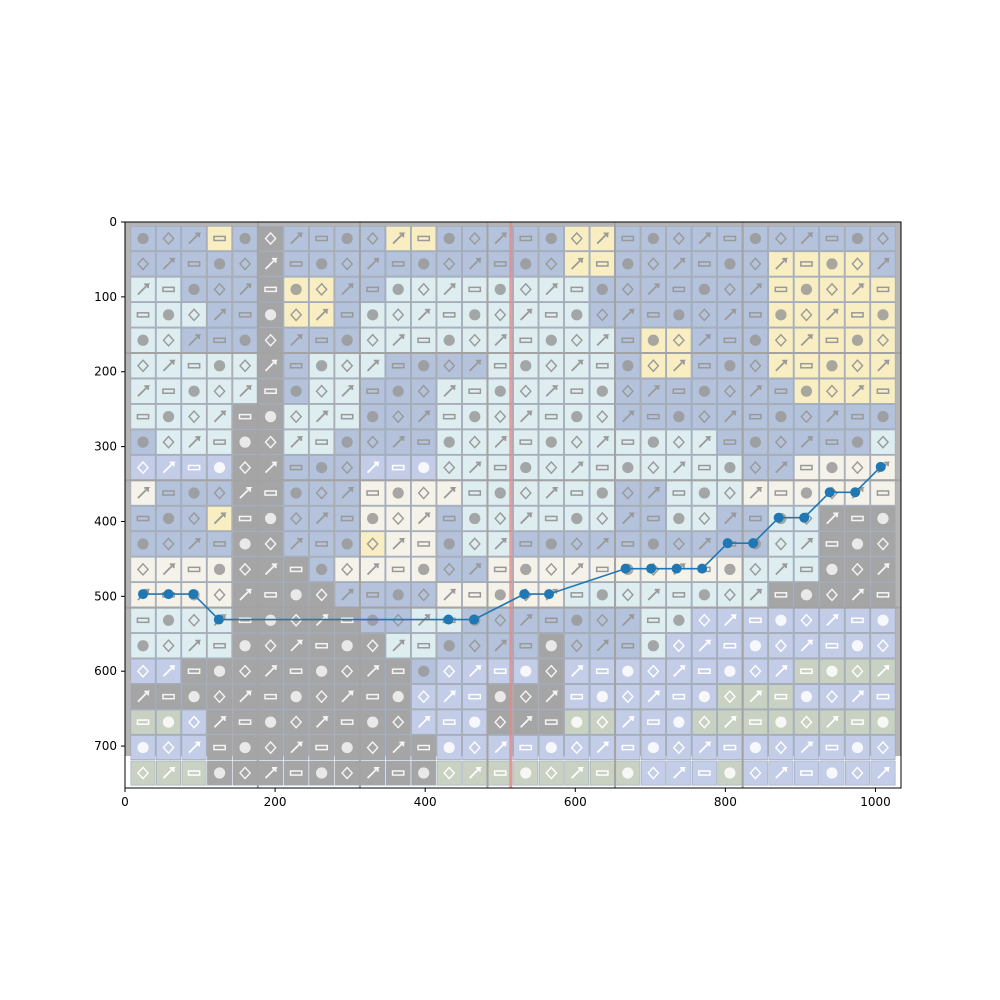  I want to click on x-tick-label: 1000, so click(875, 802).